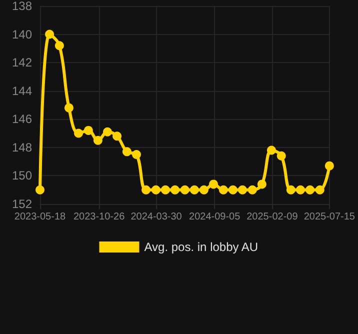  I want to click on y-tick-label: 150, so click(22, 175).